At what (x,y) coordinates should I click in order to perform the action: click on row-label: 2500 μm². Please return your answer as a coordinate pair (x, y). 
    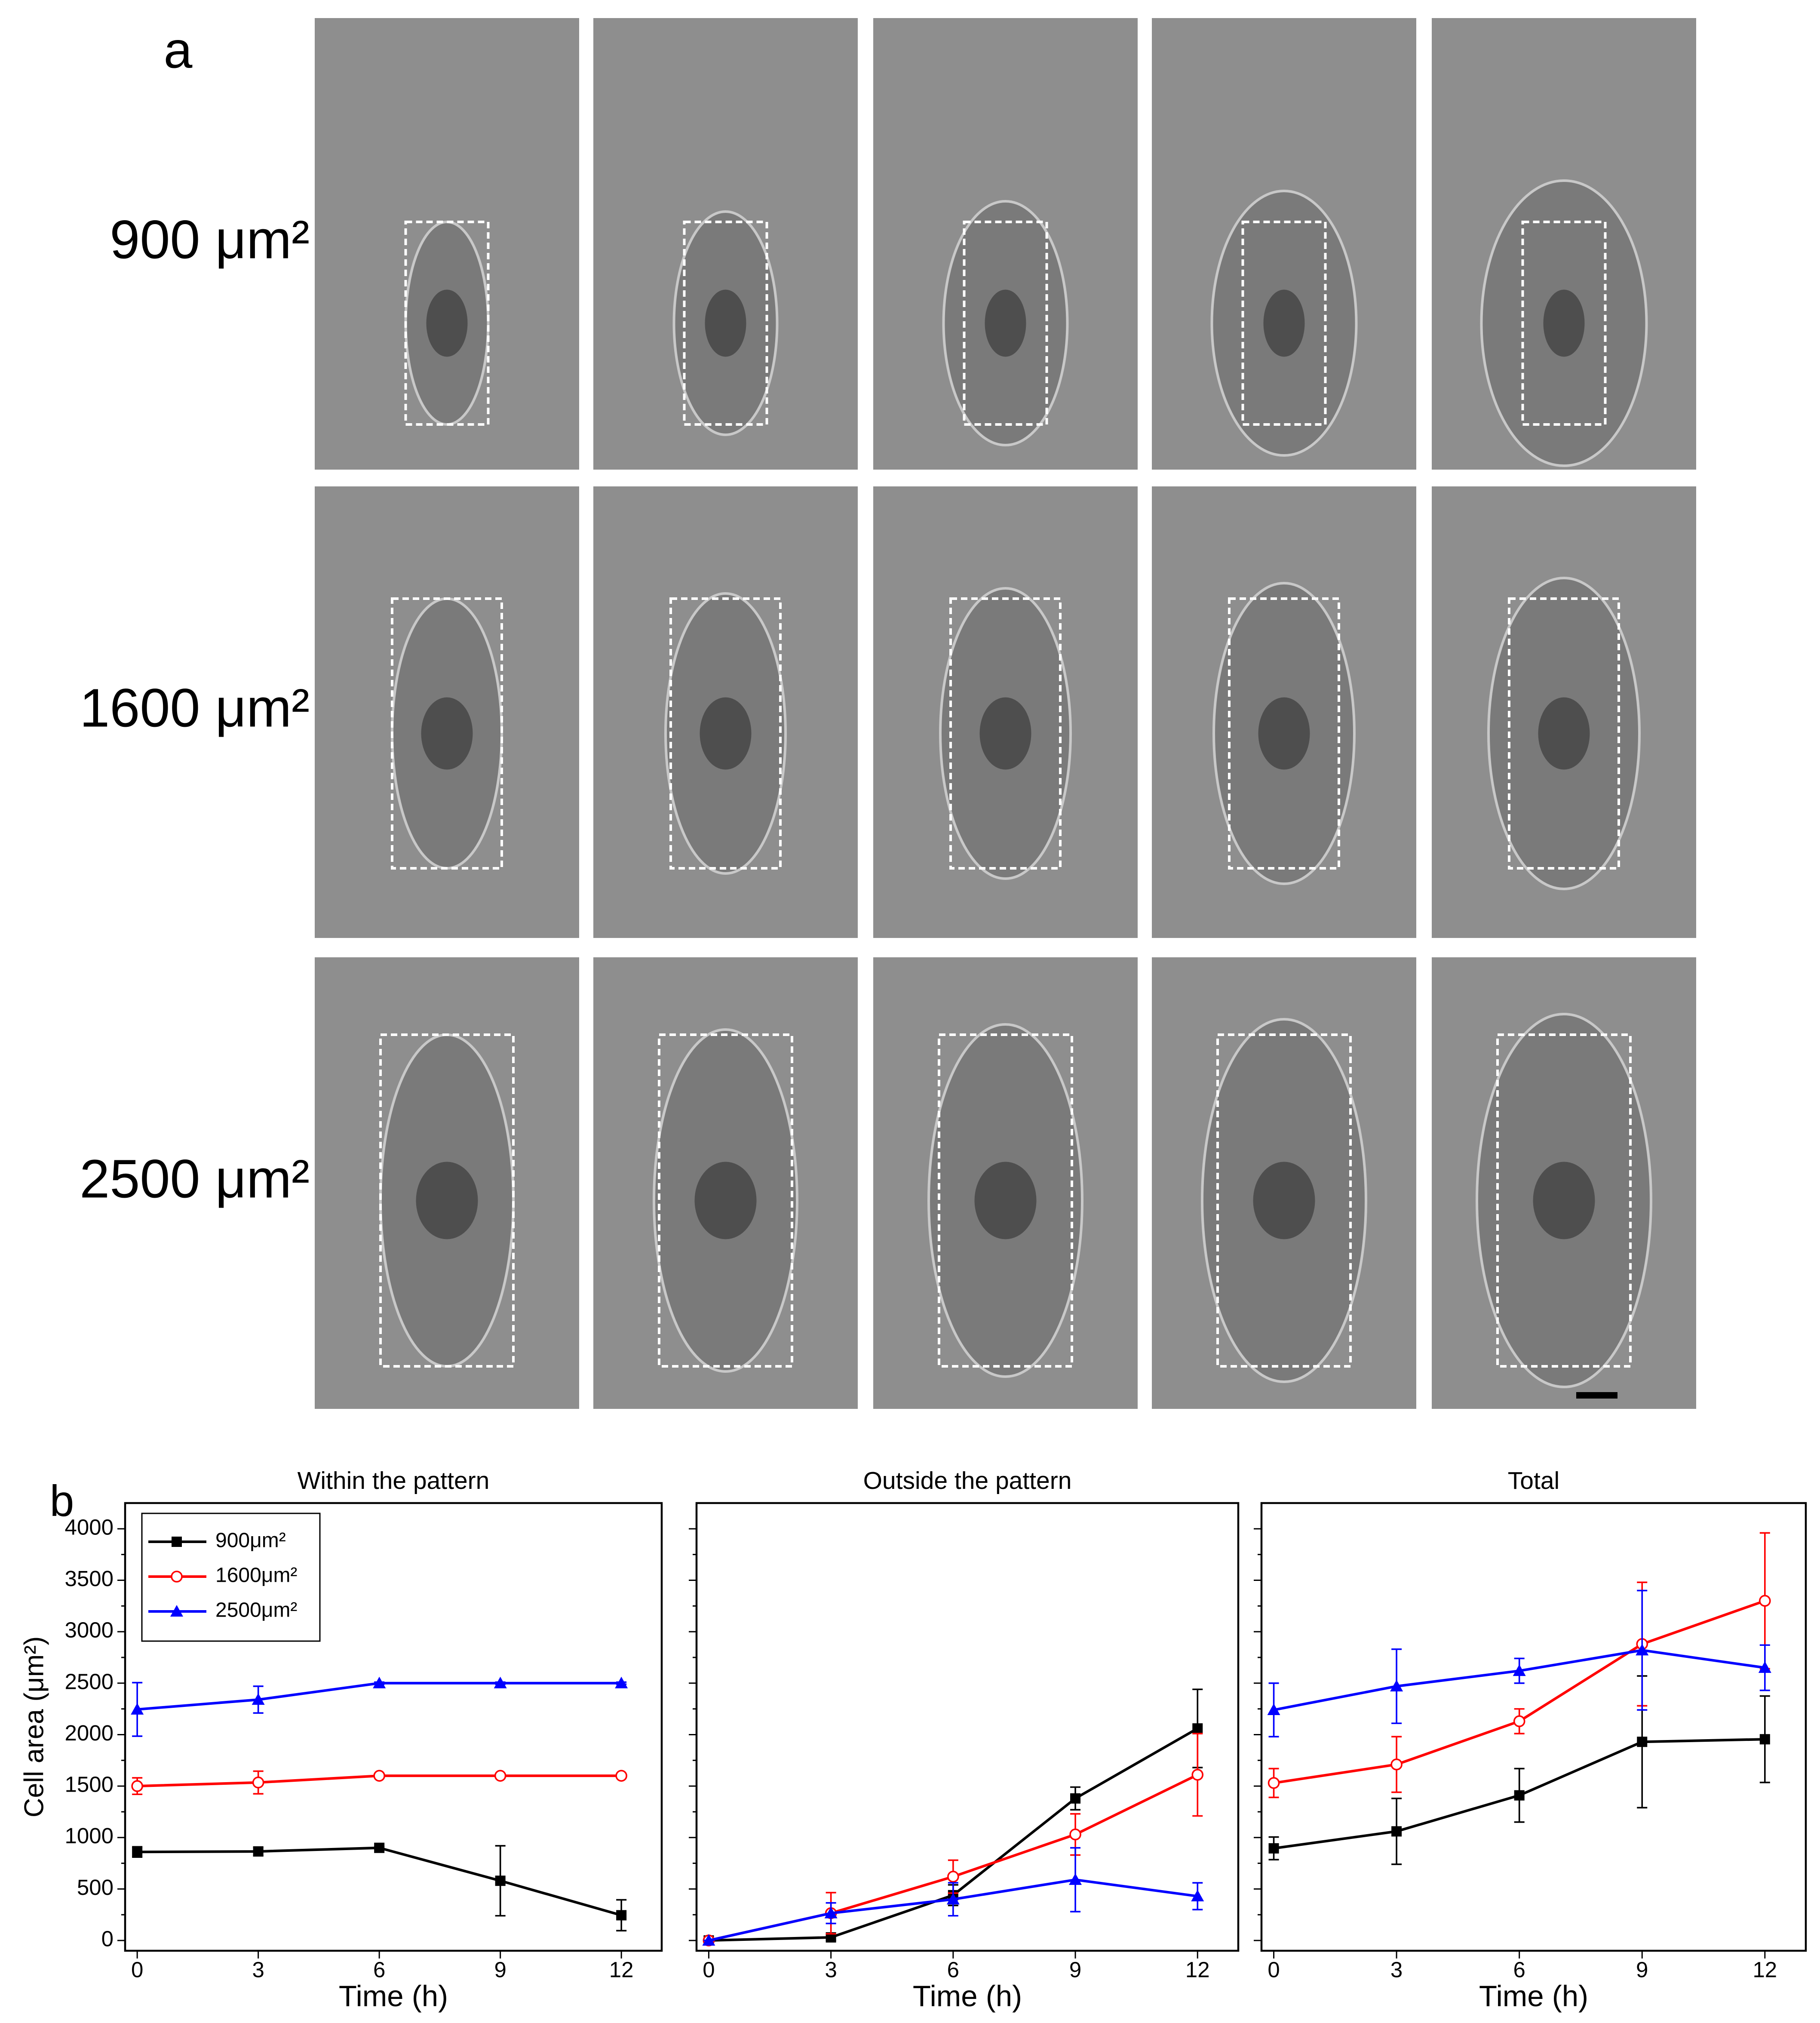
    Looking at the image, I should click on (195, 1179).